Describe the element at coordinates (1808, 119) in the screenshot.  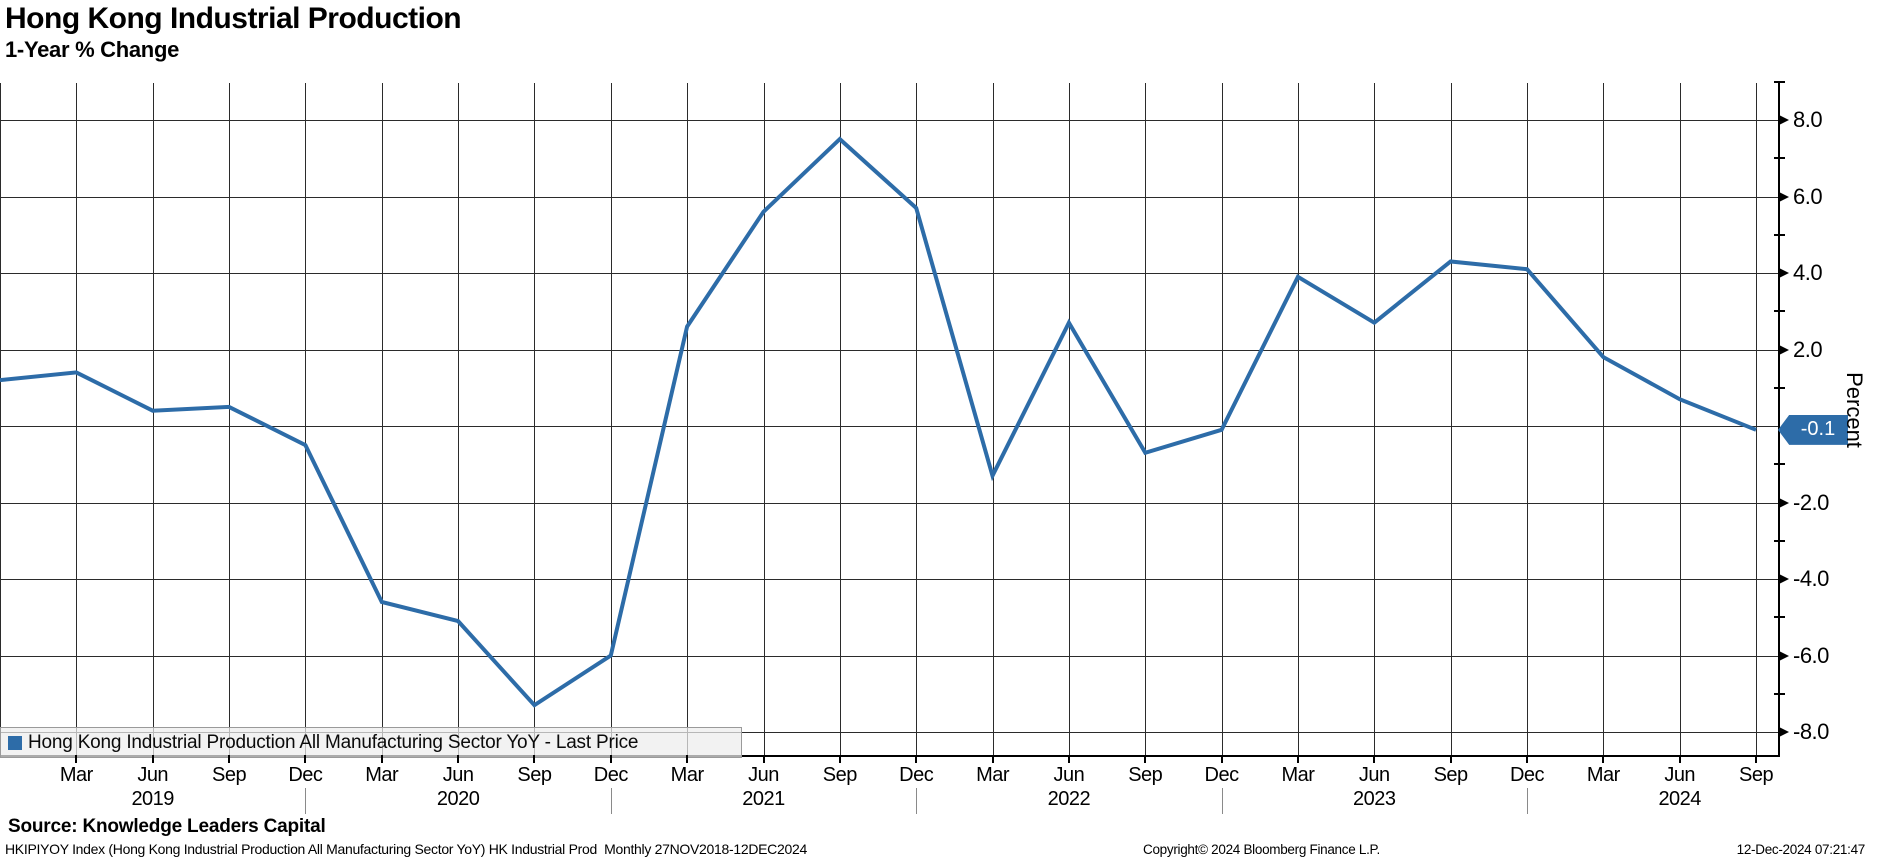
I see `y-tick-label: 8.0` at that location.